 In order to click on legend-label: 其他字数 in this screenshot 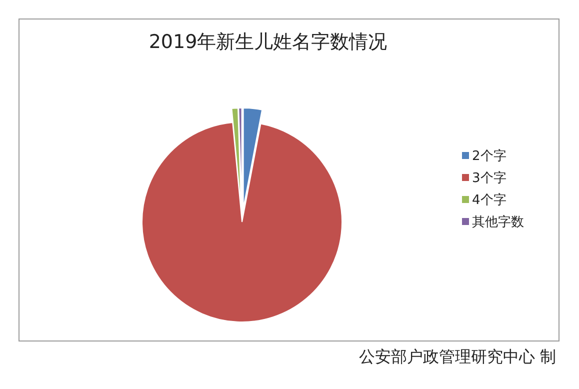, I will do `click(498, 222)`.